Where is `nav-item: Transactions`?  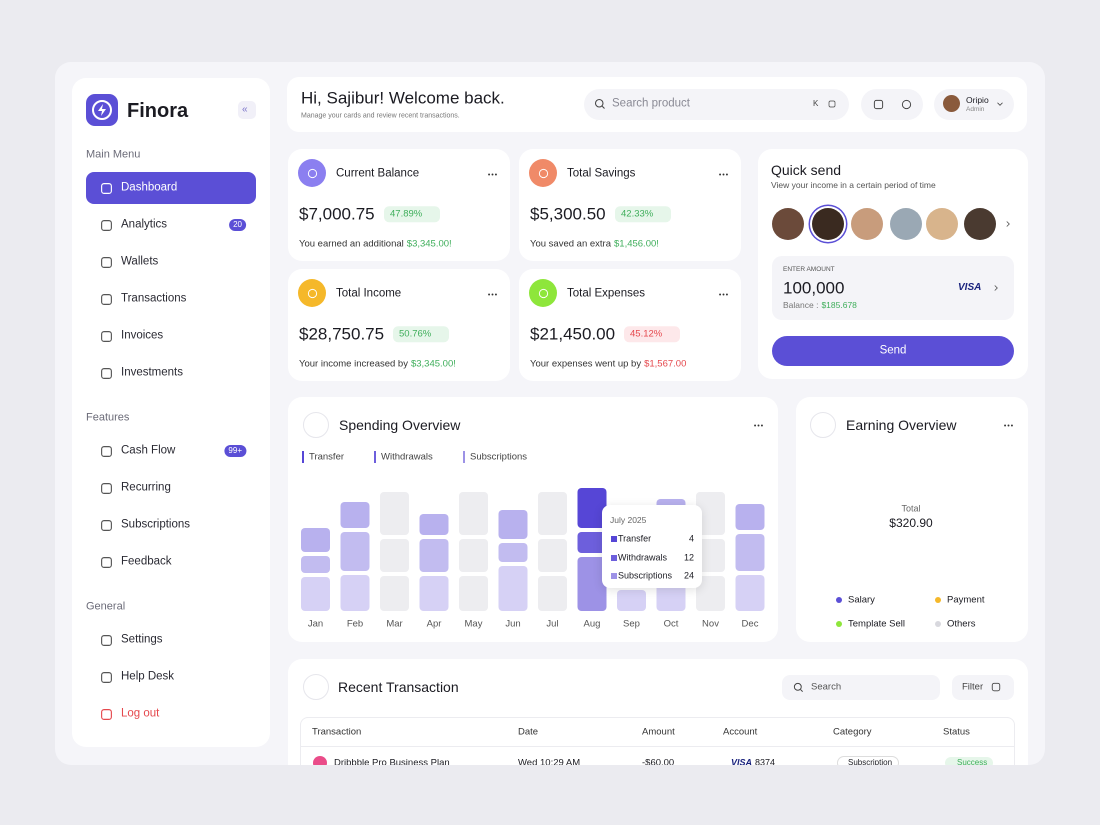 nav-item: Transactions is located at coordinates (154, 298).